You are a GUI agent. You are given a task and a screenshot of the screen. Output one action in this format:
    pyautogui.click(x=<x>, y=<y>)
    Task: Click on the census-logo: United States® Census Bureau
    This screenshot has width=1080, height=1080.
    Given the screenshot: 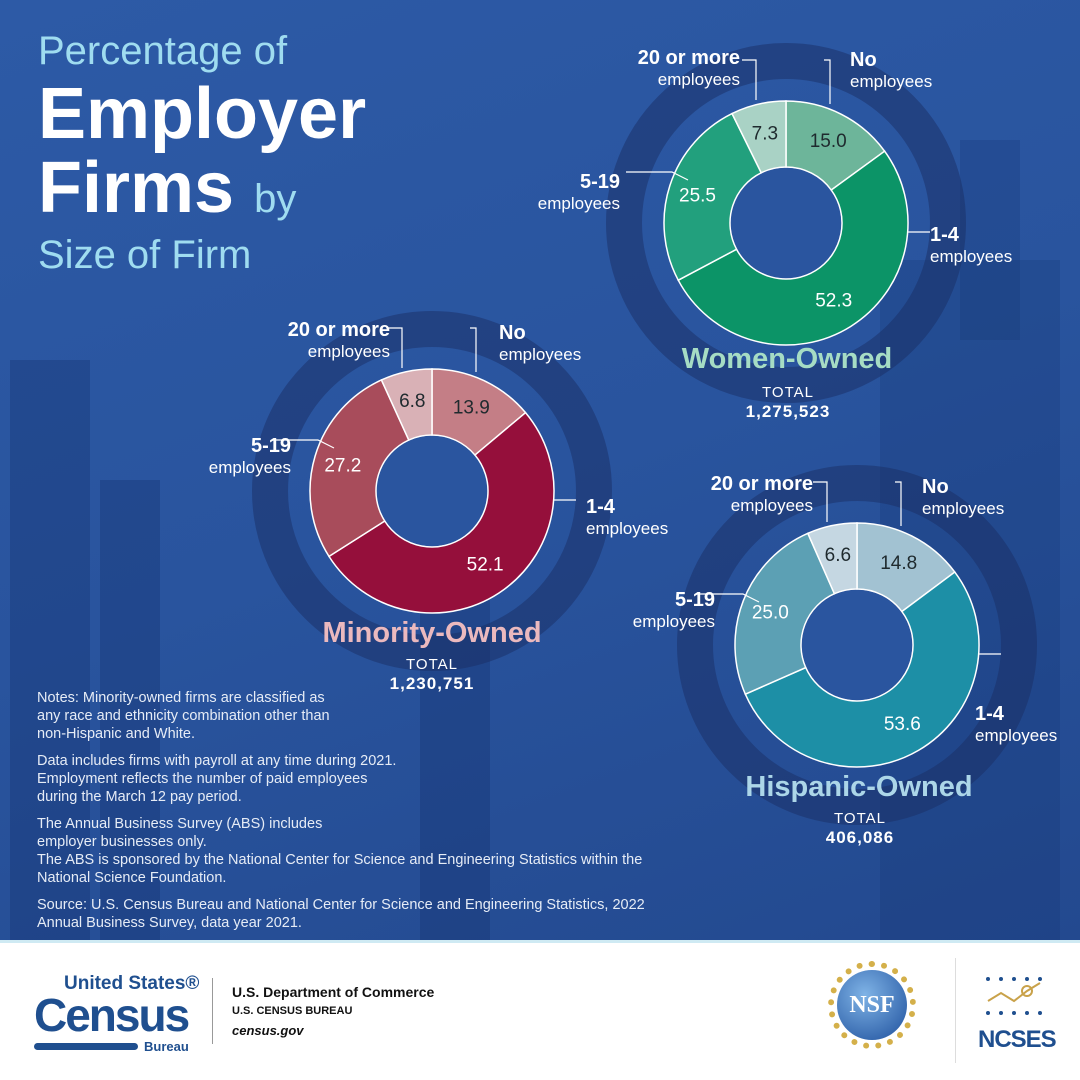 What is the action you would take?
    pyautogui.click(x=119, y=1016)
    